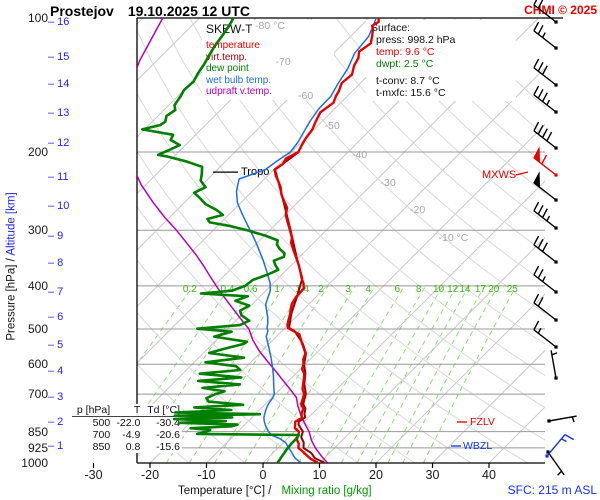 Image resolution: width=600 pixels, height=500 pixels. I want to click on surface-box-title: Surface:, so click(391, 28).